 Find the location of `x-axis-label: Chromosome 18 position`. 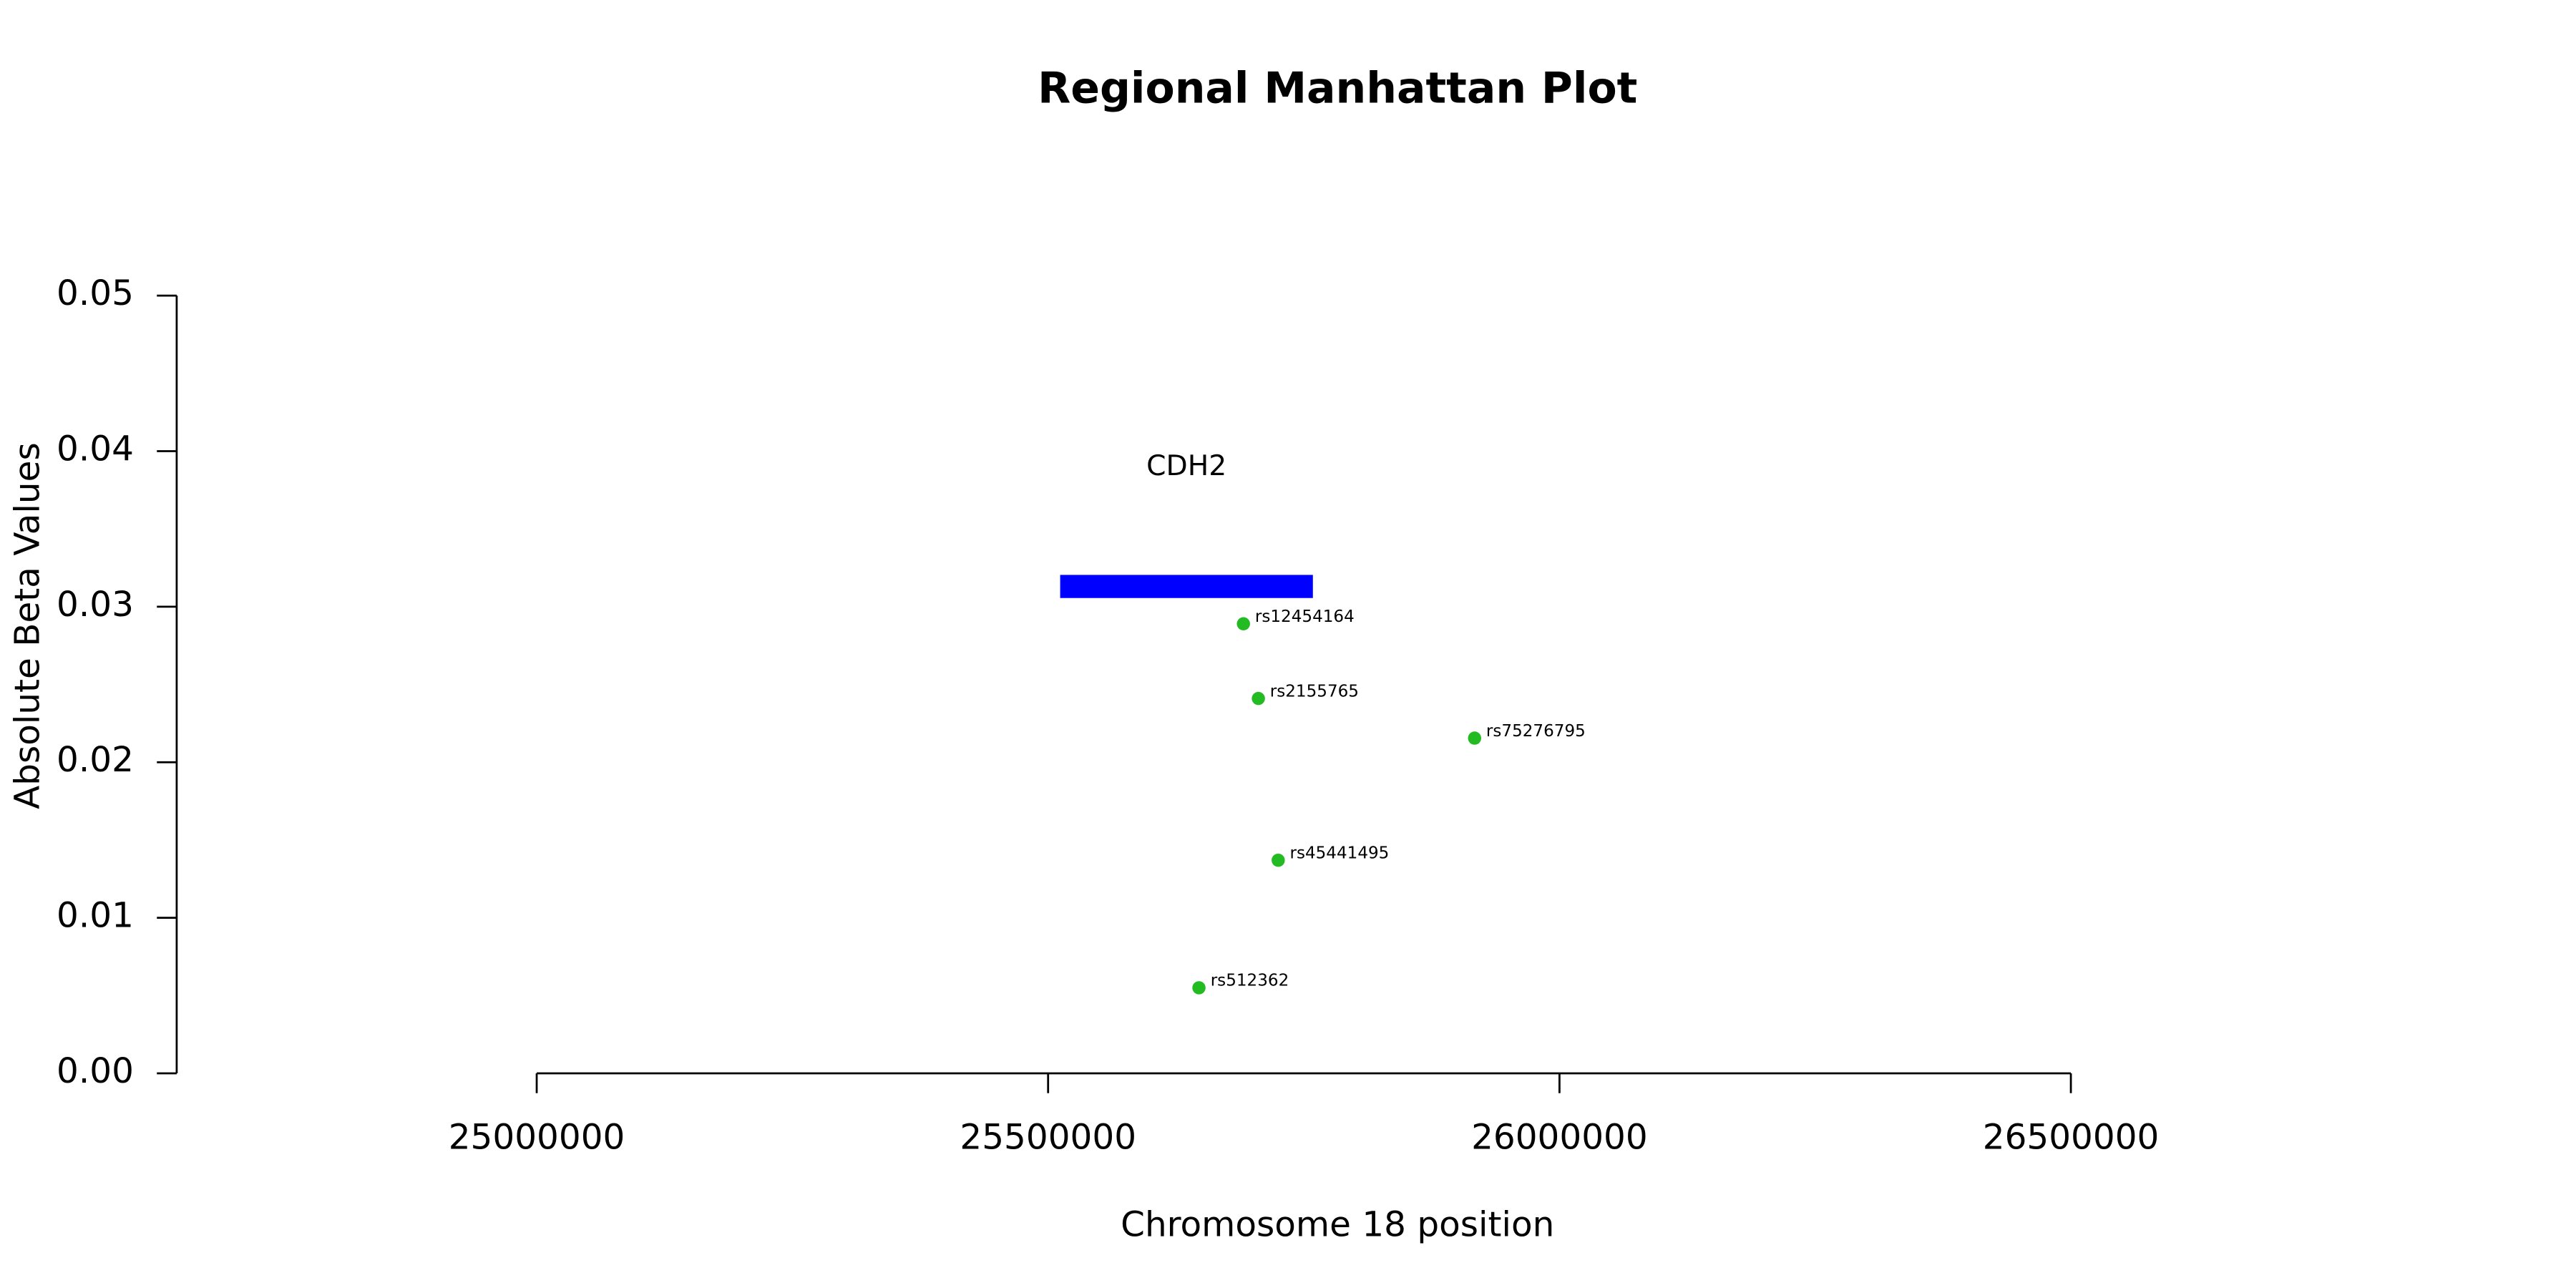

x-axis-label: Chromosome 18 position is located at coordinates (1337, 1225).